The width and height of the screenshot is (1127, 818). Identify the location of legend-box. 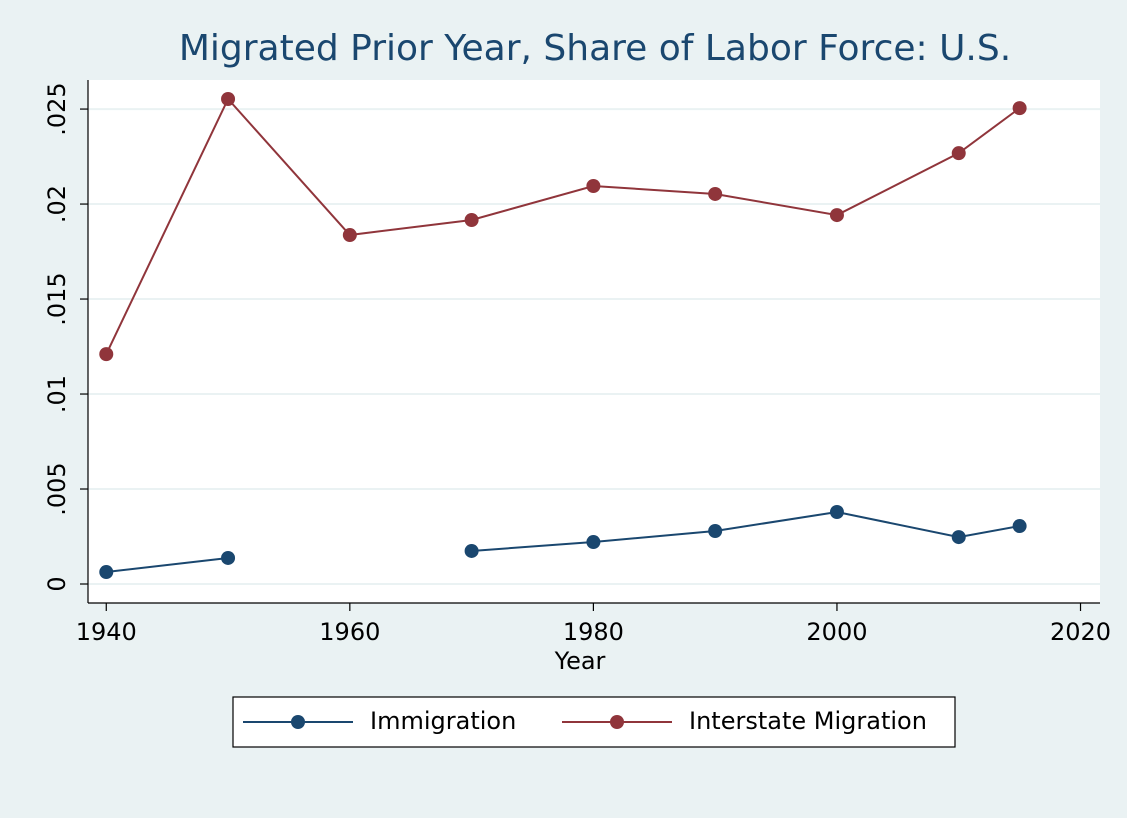
(594, 722).